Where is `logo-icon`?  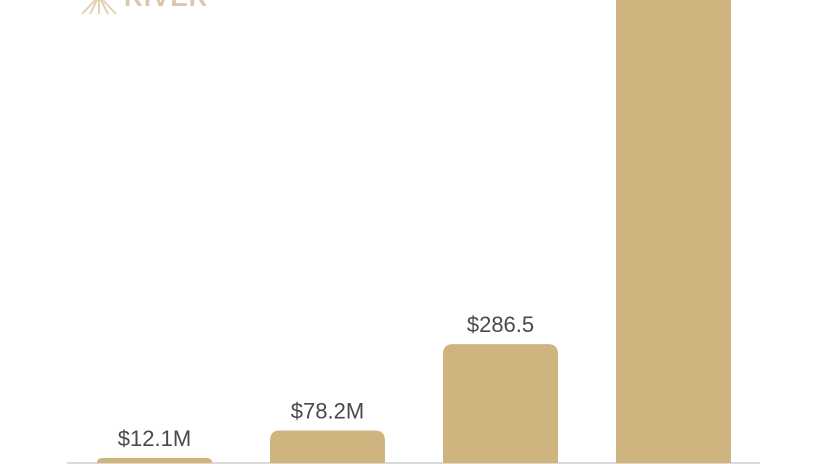 logo-icon is located at coordinates (99, 7).